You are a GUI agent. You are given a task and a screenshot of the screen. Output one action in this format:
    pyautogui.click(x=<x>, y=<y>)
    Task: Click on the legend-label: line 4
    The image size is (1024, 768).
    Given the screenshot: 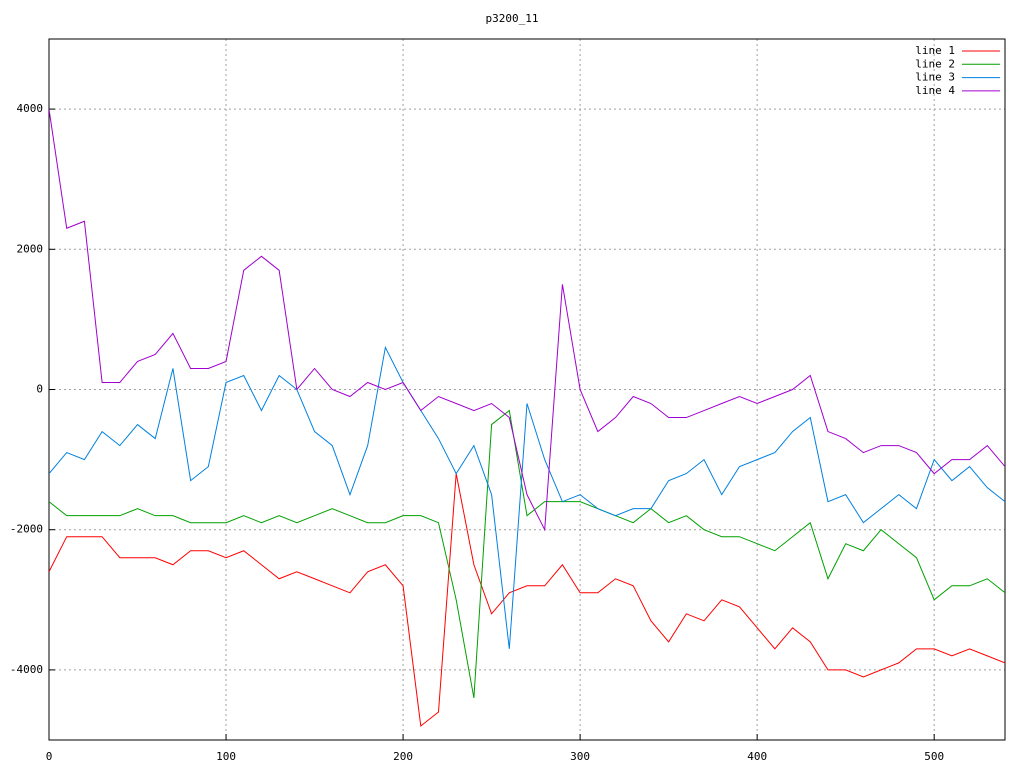 What is the action you would take?
    pyautogui.click(x=935, y=90)
    